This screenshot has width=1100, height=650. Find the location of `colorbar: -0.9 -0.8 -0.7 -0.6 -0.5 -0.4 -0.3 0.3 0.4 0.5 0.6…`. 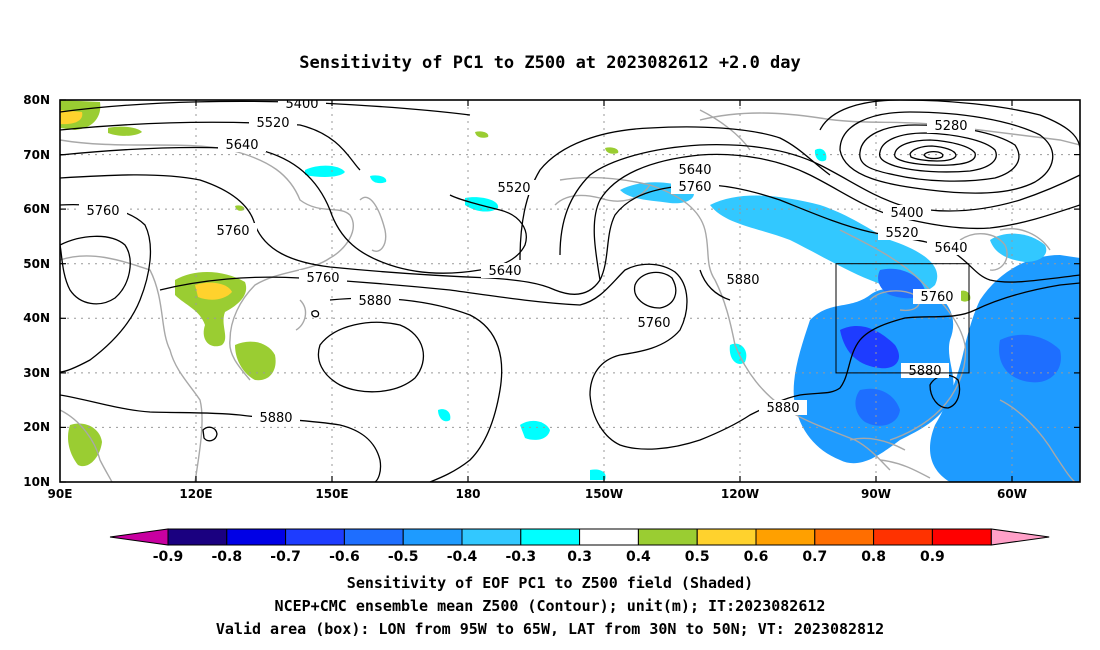

colorbar: -0.9 -0.8 -0.7 -0.6 -0.5 -0.4 -0.3 0.3 0.4 0.5 0.6… is located at coordinates (579, 546).